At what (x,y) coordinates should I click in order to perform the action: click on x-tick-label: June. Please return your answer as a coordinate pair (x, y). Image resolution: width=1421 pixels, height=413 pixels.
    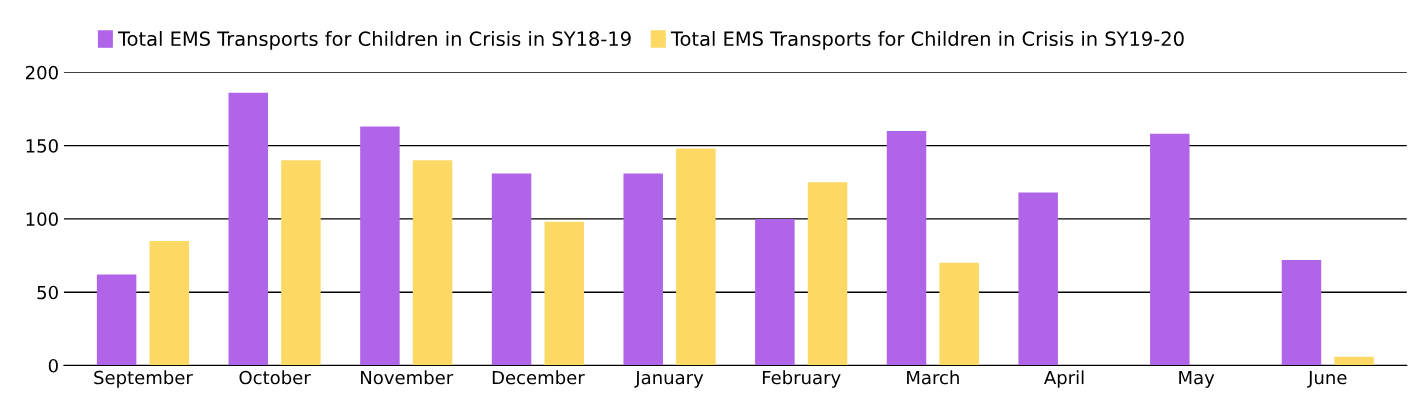
    Looking at the image, I should click on (1327, 379).